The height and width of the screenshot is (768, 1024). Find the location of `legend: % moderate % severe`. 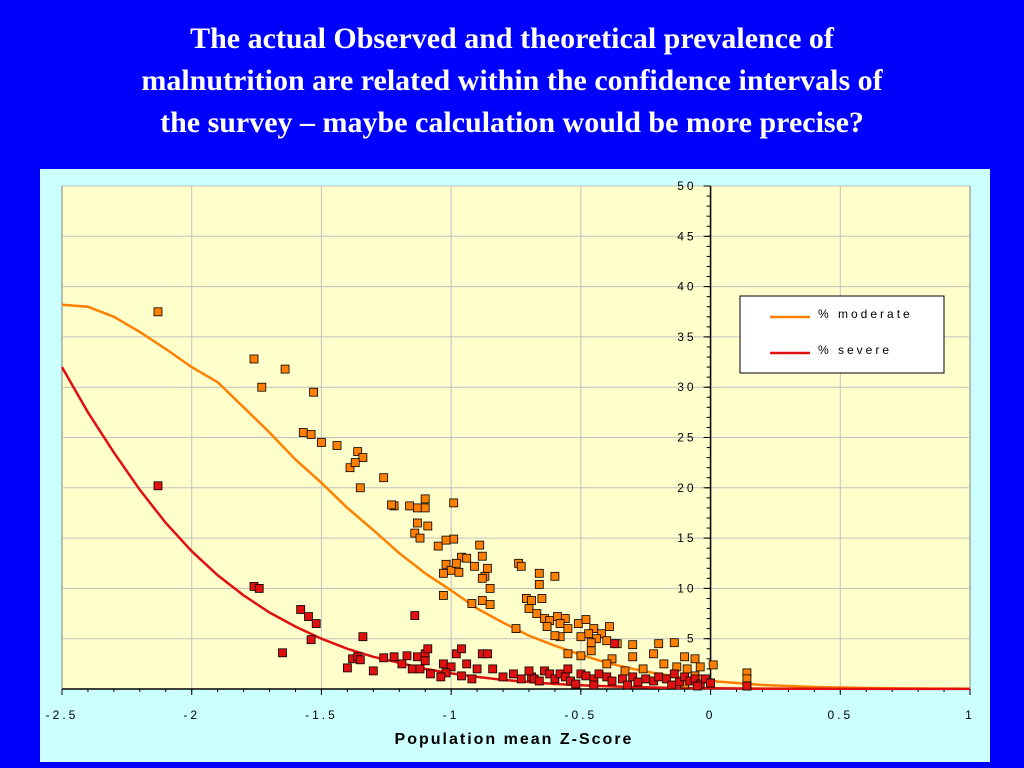

legend: % moderate % severe is located at coordinates (842, 334).